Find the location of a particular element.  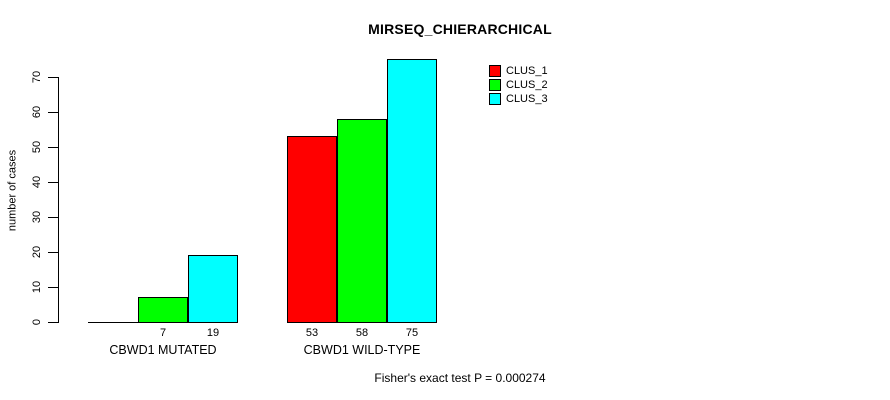

legend-label: CLUS_1 is located at coordinates (527, 71).